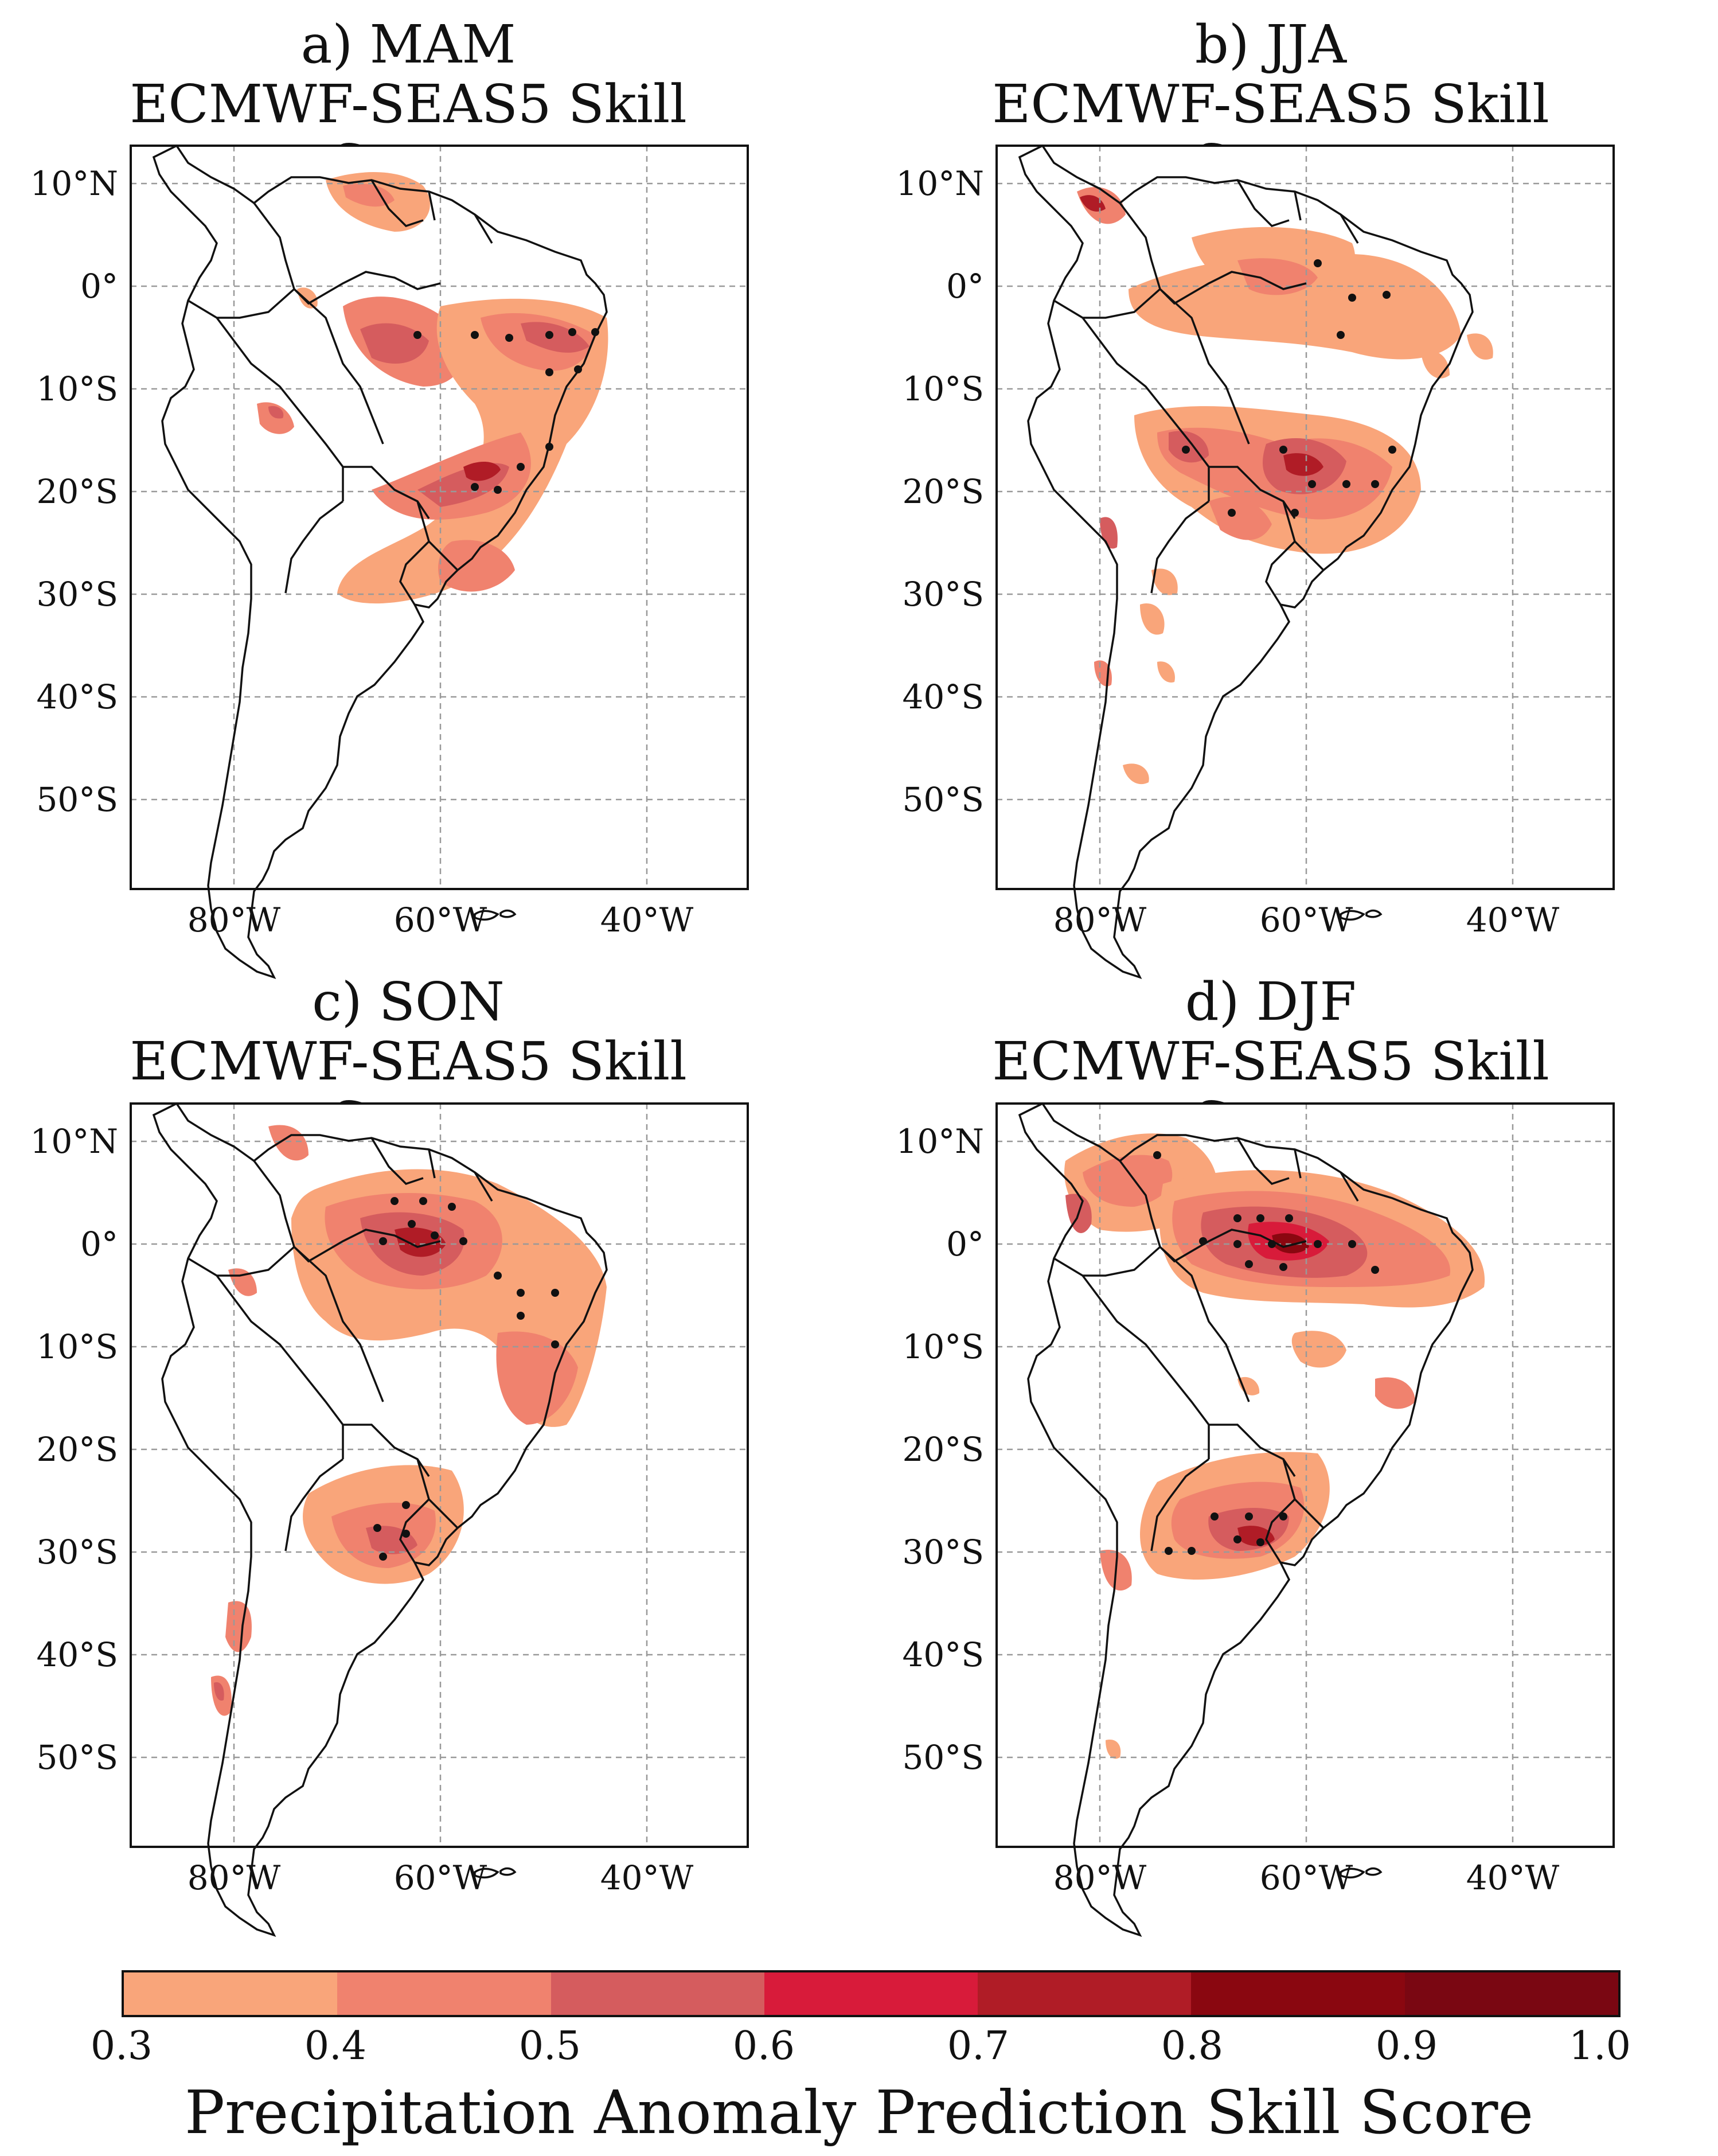 The width and height of the screenshot is (1718, 2156). I want to click on panel-d-gridlines, so click(1305, 1475).